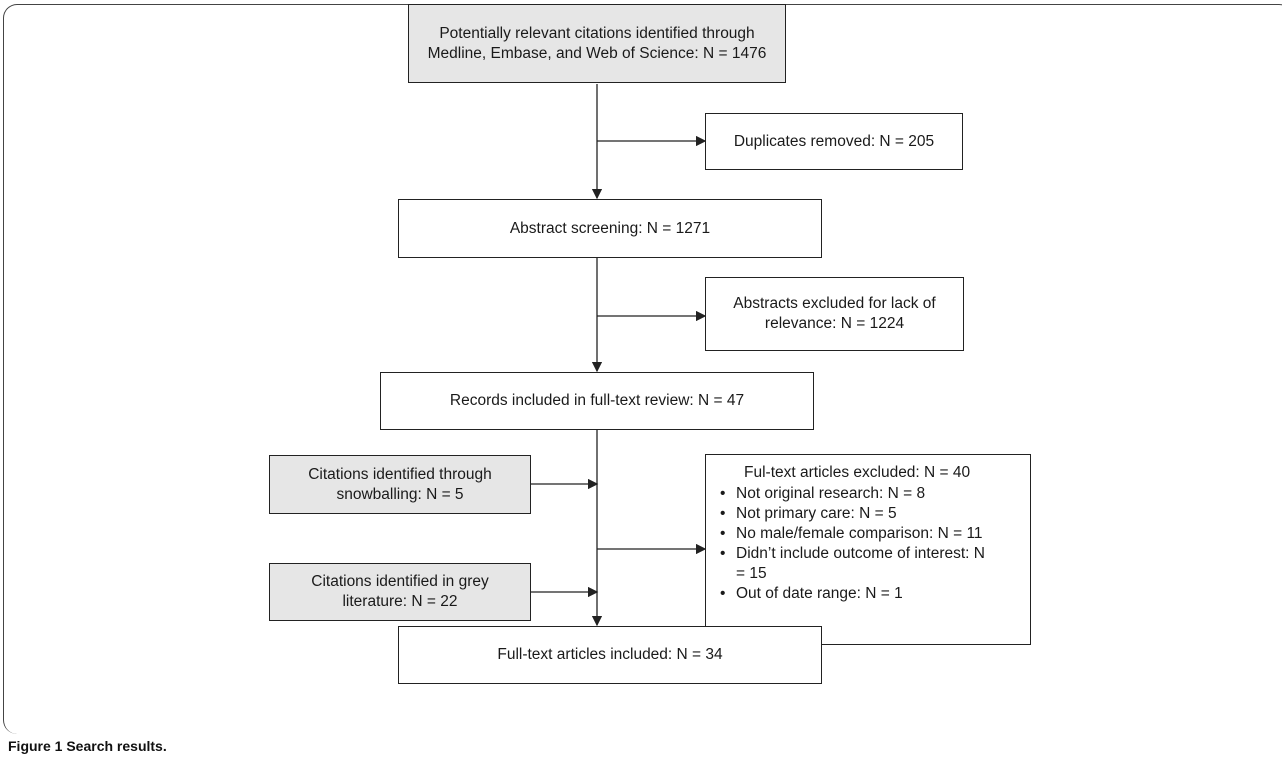 This screenshot has width=1282, height=757. Describe the element at coordinates (871, 514) in the screenshot. I see `exclusion-reason-item: Not primary care: N = 5` at that location.